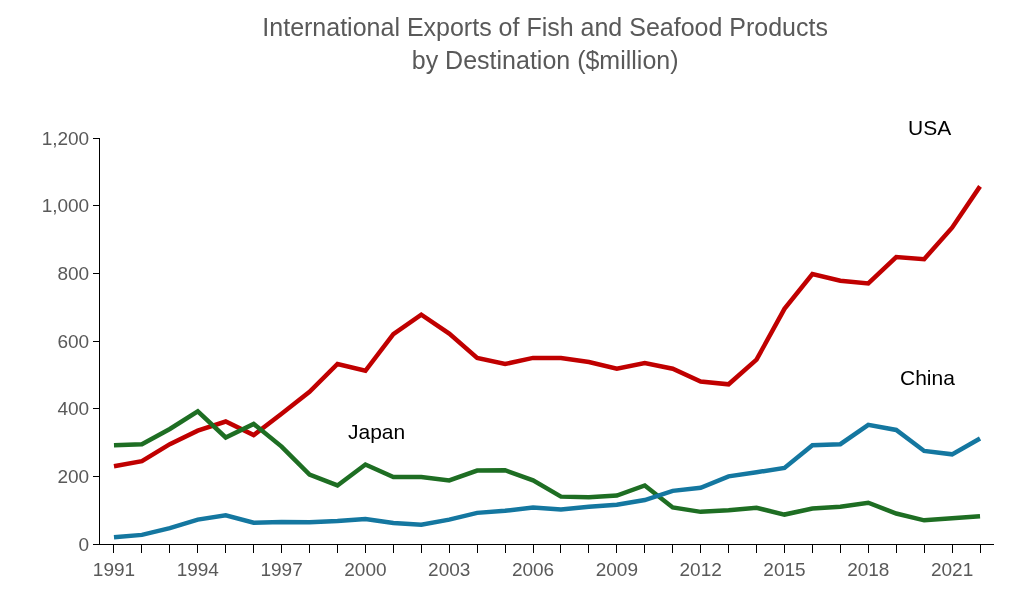 Image resolution: width=1019 pixels, height=603 pixels. What do you see at coordinates (65, 206) in the screenshot?
I see `y-tick-label: 1,000` at bounding box center [65, 206].